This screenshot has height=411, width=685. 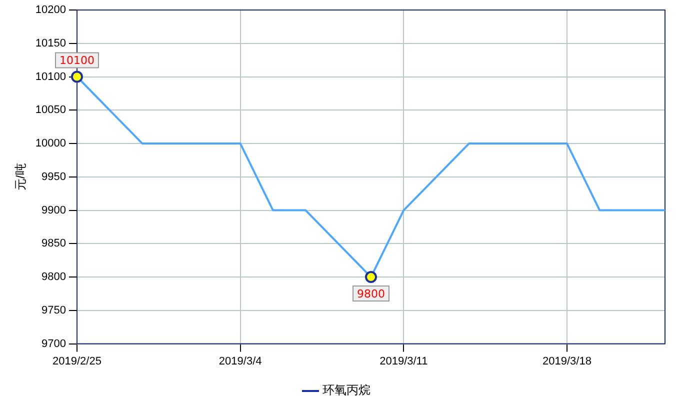 I want to click on x-tick-label: 2019/2/25, so click(x=77, y=361).